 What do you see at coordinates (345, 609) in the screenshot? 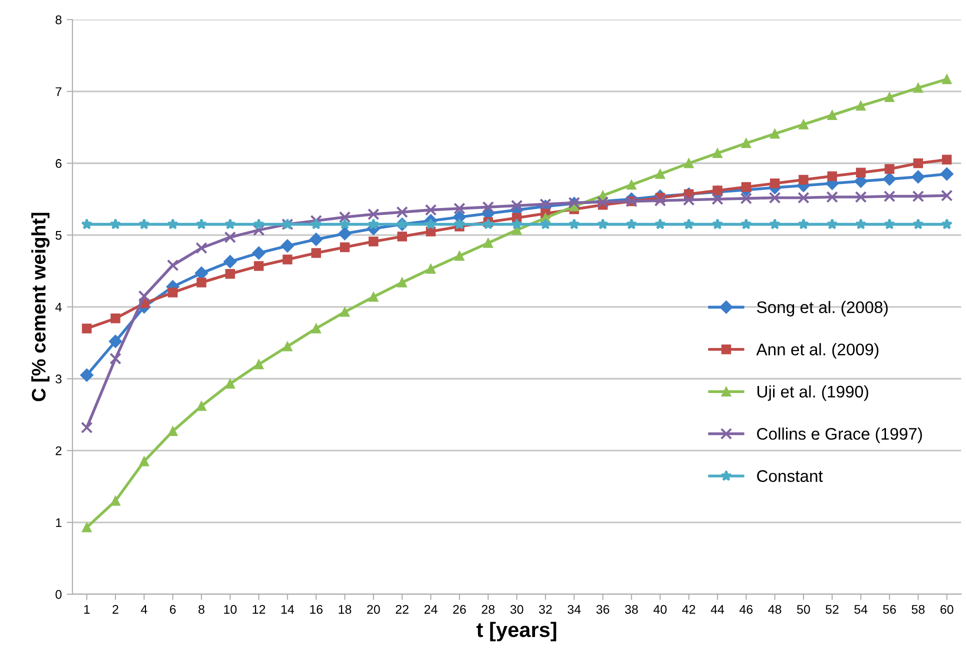
I see `x-tick-label: 18` at bounding box center [345, 609].